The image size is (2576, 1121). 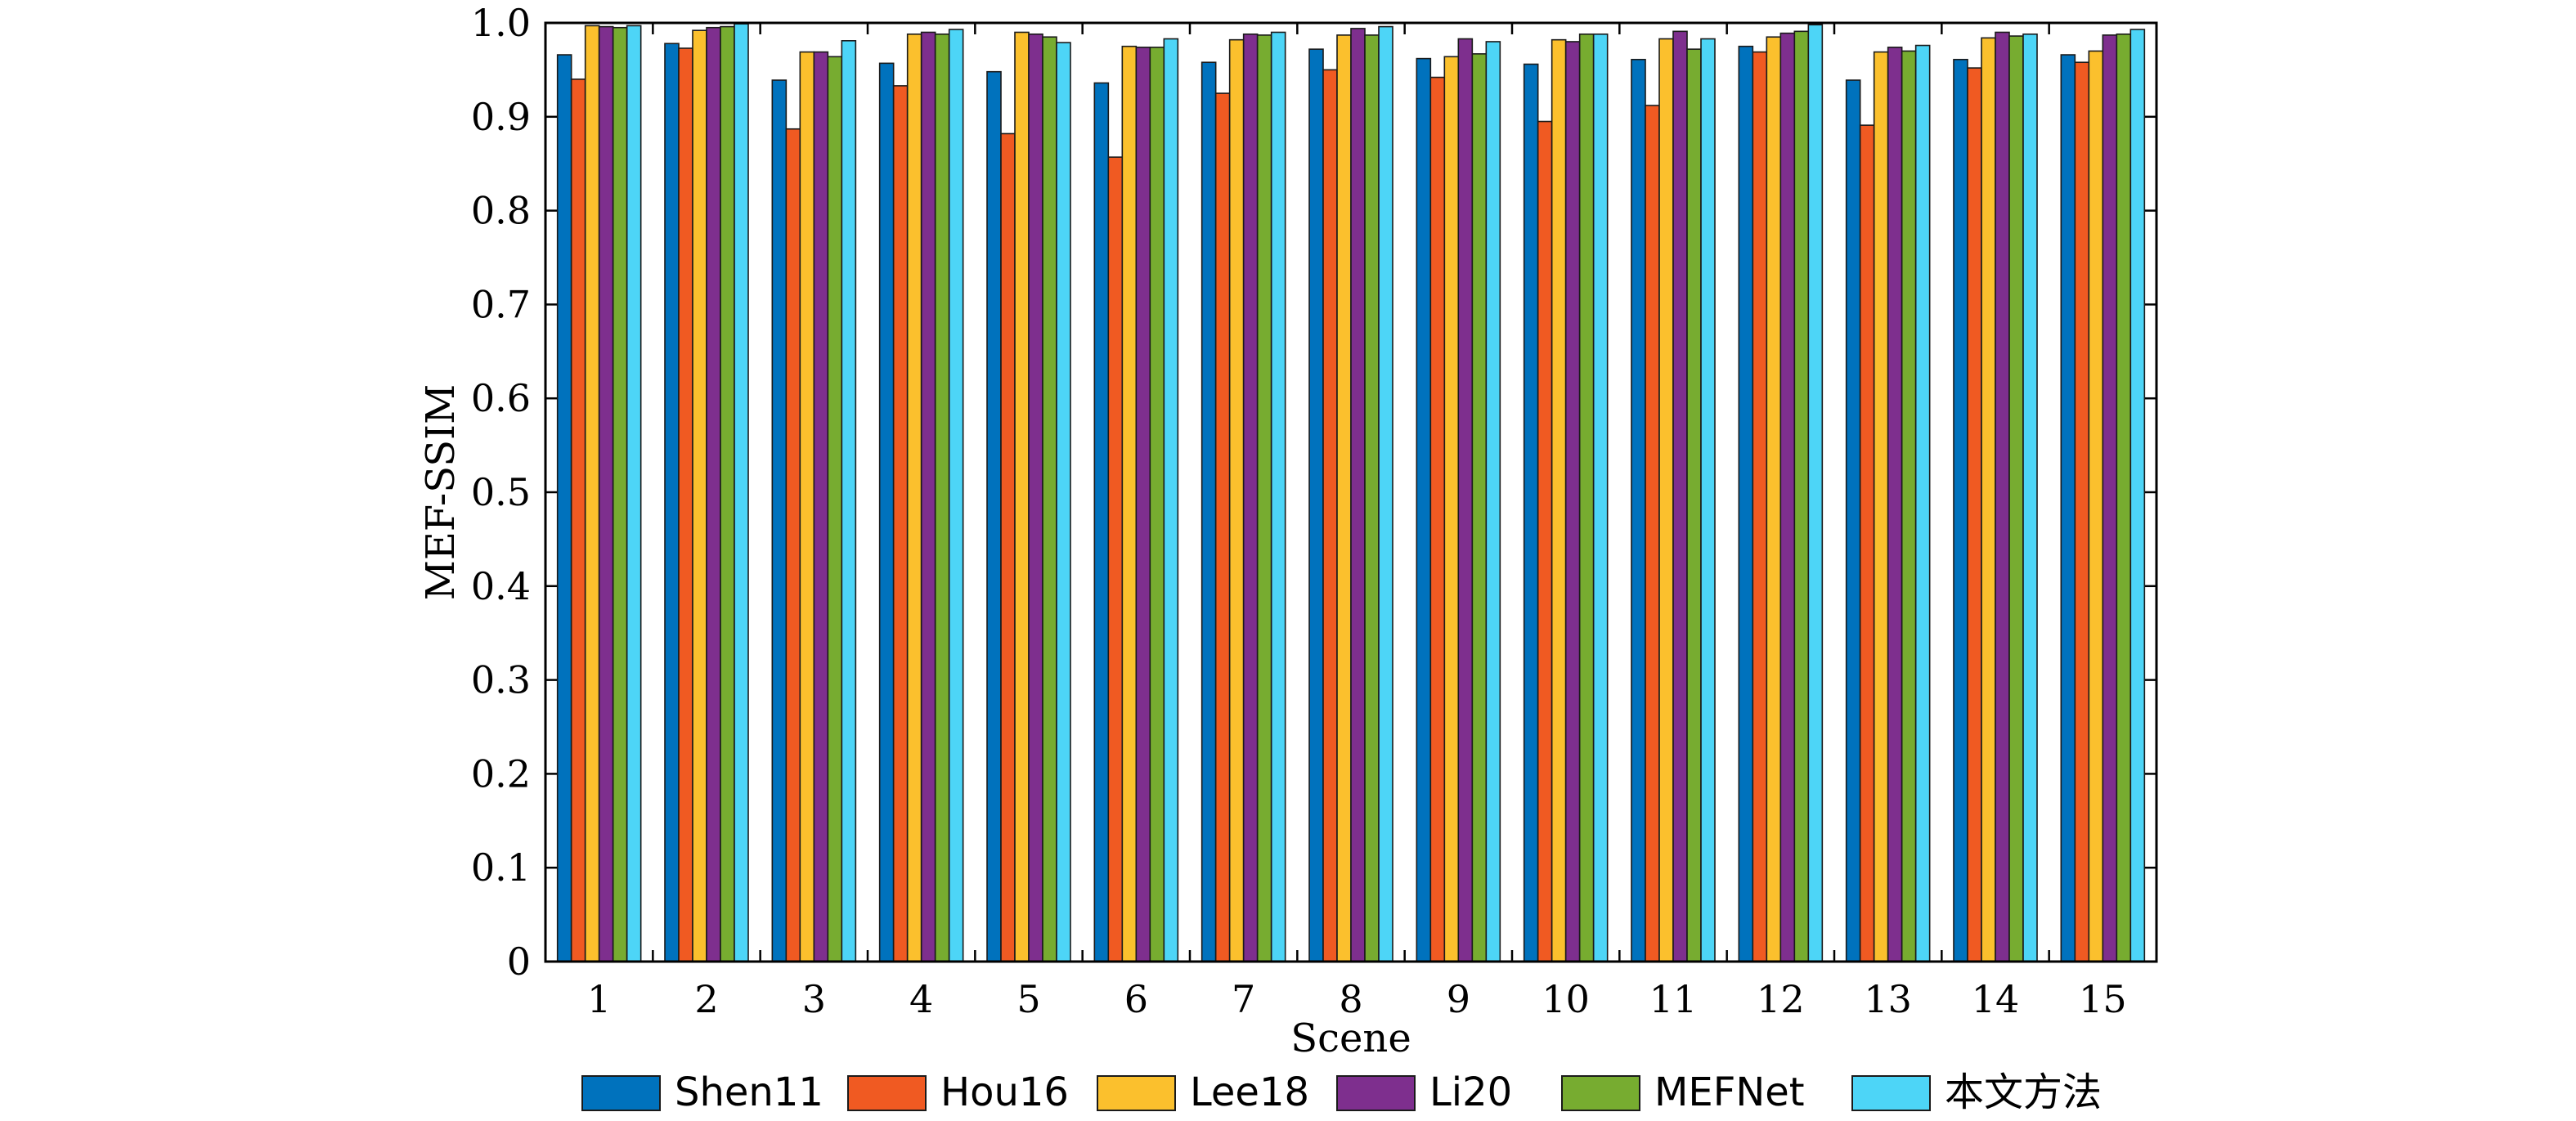 I want to click on bar-scene-2-Li20, so click(x=713, y=494).